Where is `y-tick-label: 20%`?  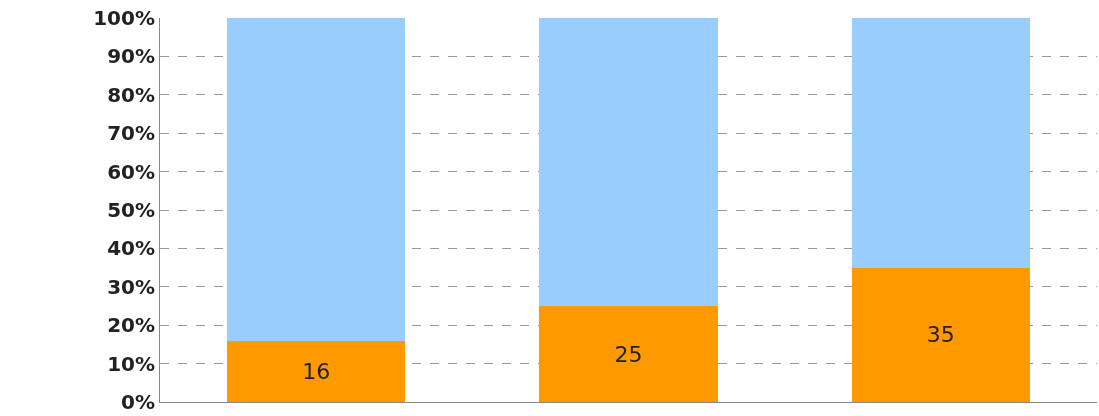 y-tick-label: 20% is located at coordinates (131, 325).